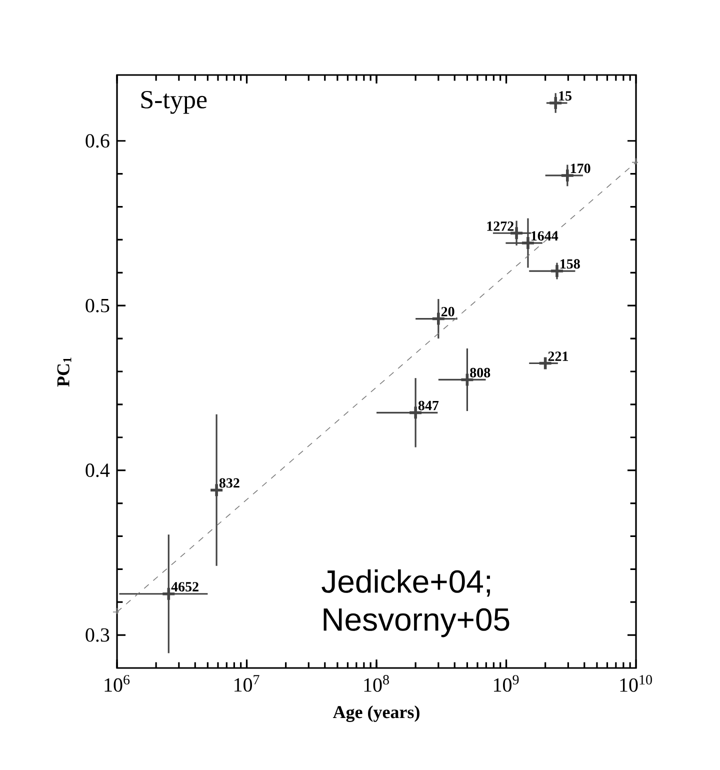 The height and width of the screenshot is (770, 720). What do you see at coordinates (580, 169) in the screenshot?
I see `annotation: 170` at bounding box center [580, 169].